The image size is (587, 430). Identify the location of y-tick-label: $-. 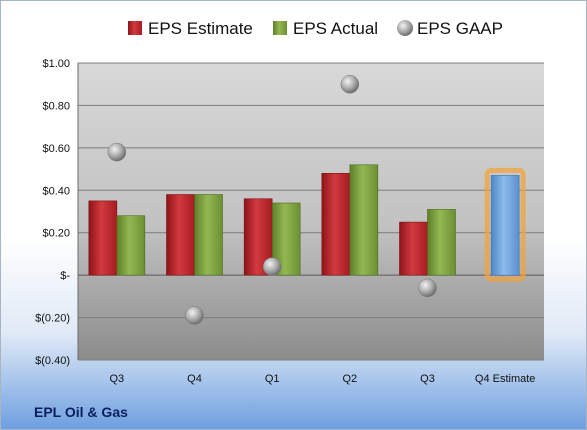
(65, 276).